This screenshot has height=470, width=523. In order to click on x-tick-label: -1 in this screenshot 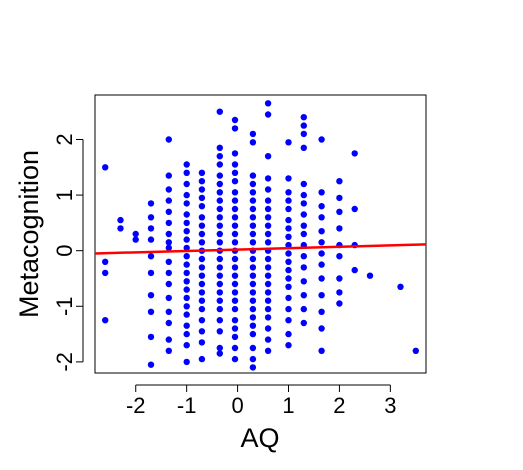, I will do `click(187, 405)`.